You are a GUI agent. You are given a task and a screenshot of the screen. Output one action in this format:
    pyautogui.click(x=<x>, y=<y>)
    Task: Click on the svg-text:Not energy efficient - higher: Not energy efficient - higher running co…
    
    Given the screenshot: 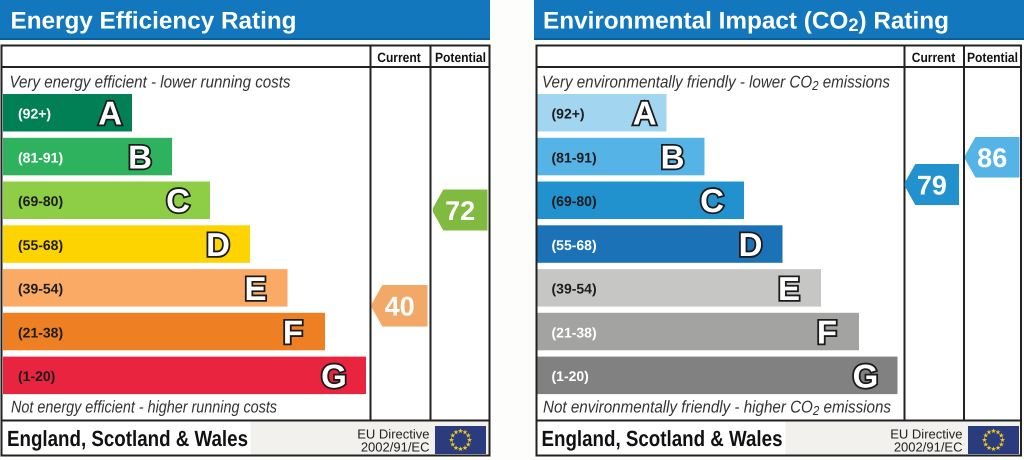 What is the action you would take?
    pyautogui.click(x=144, y=407)
    